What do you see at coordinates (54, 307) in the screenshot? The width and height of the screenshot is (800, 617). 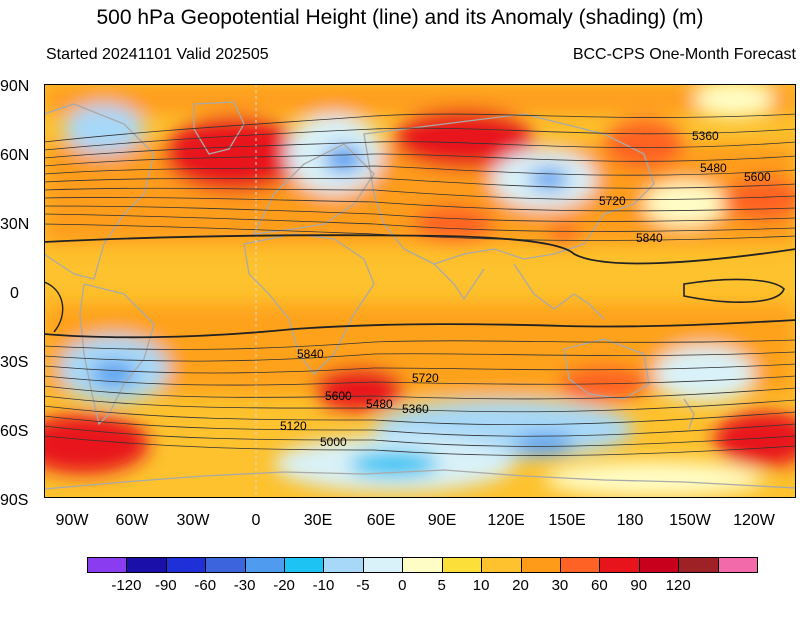 I see `contour-west-edge` at bounding box center [54, 307].